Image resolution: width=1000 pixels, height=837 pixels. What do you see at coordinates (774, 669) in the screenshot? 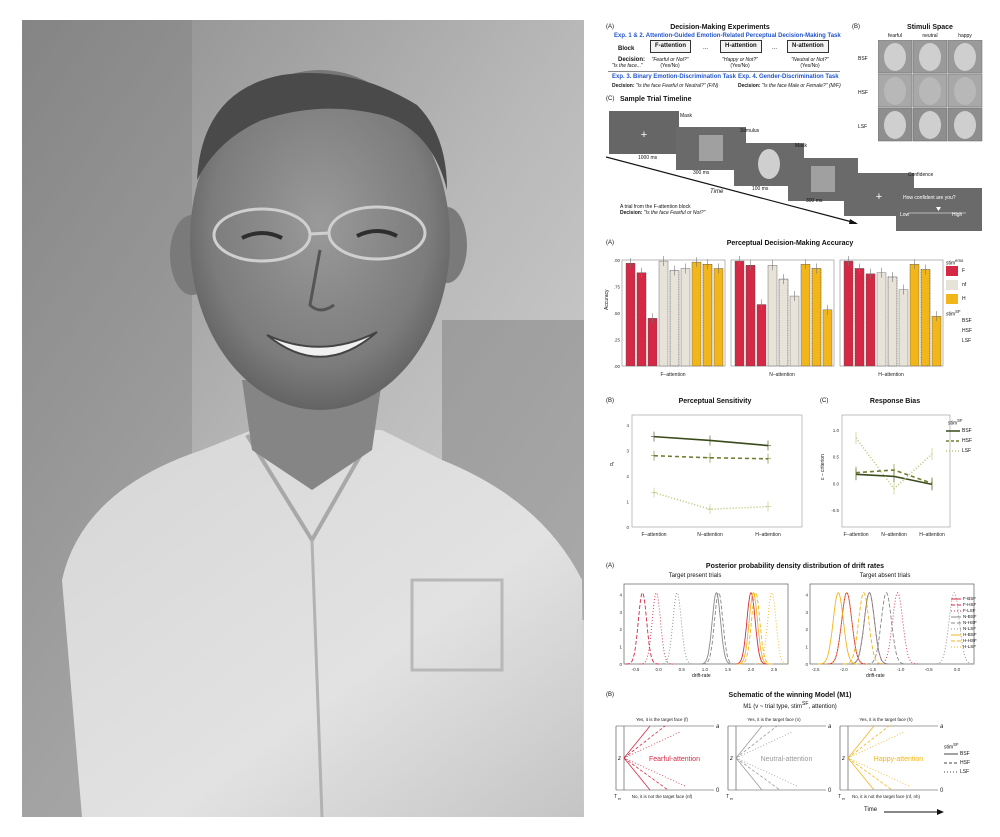
I see `post-left-xtick: 2.5` at bounding box center [774, 669].